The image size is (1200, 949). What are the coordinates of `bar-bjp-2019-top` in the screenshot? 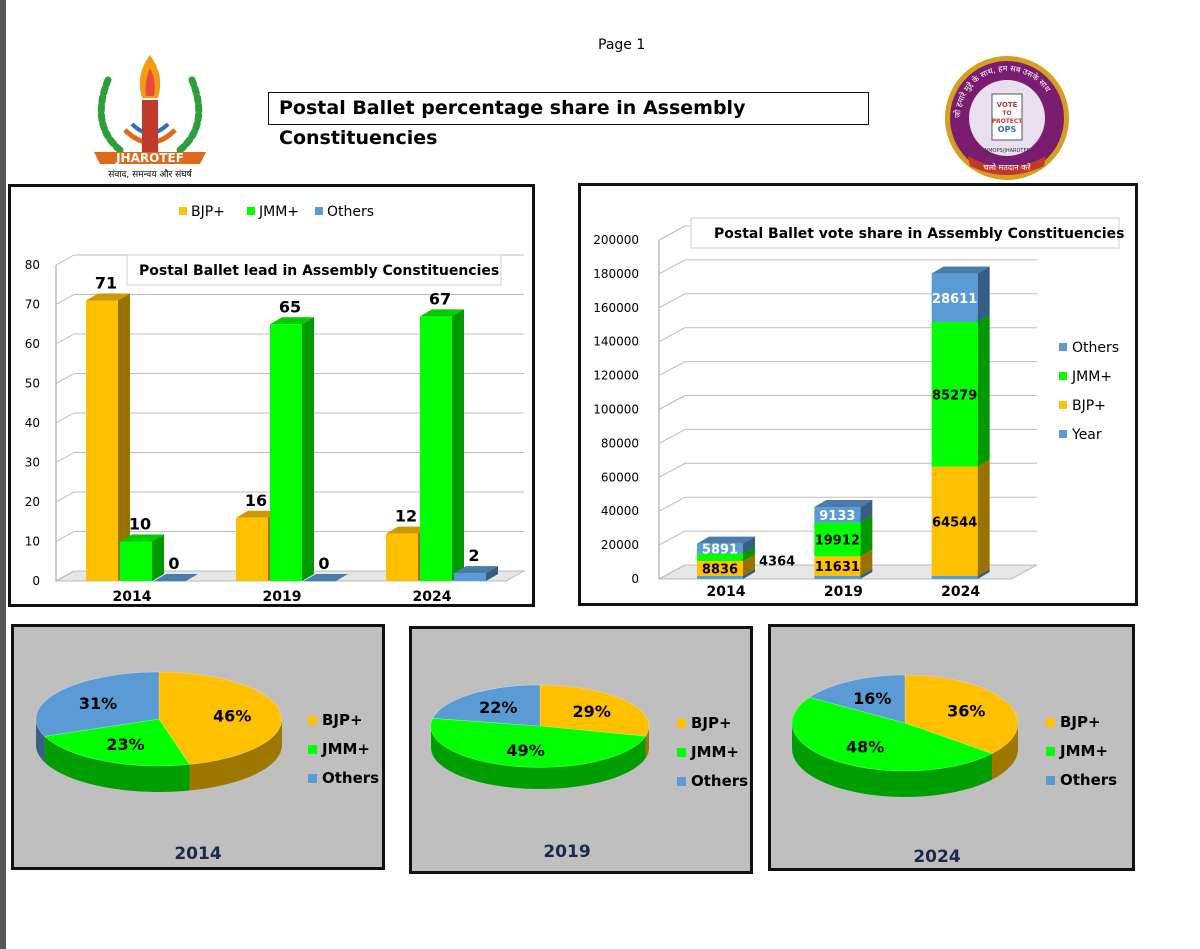 It's located at (258, 514).